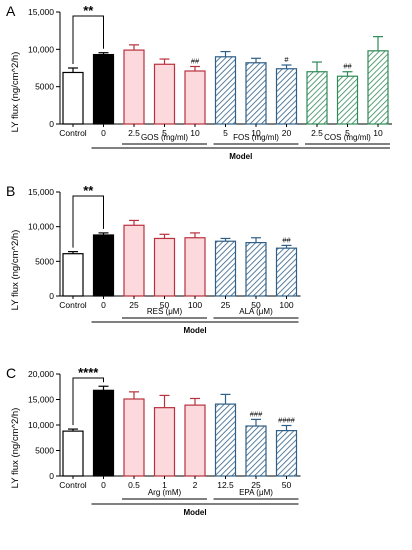  I want to click on x-tick-label: 12.5, so click(225, 485).